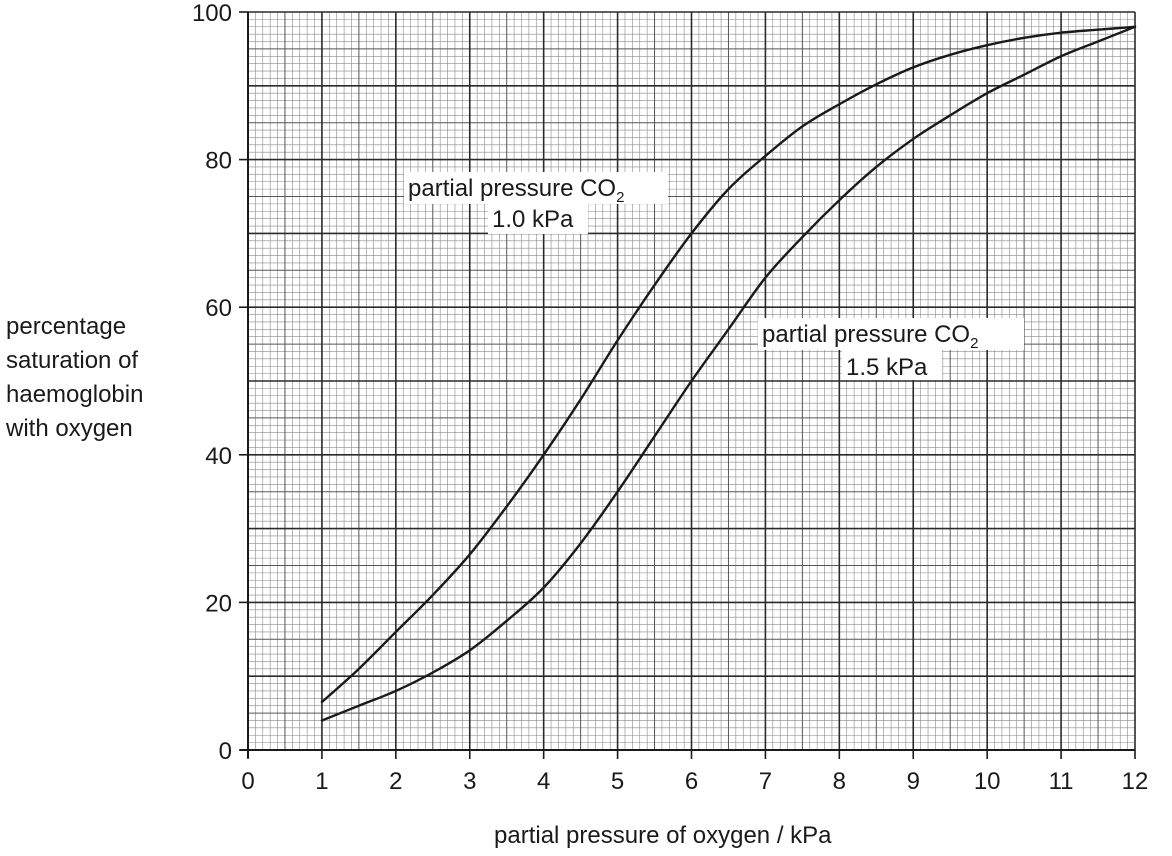 This screenshot has height=856, width=1172. Describe the element at coordinates (839, 781) in the screenshot. I see `x-tick-label: 8` at that location.